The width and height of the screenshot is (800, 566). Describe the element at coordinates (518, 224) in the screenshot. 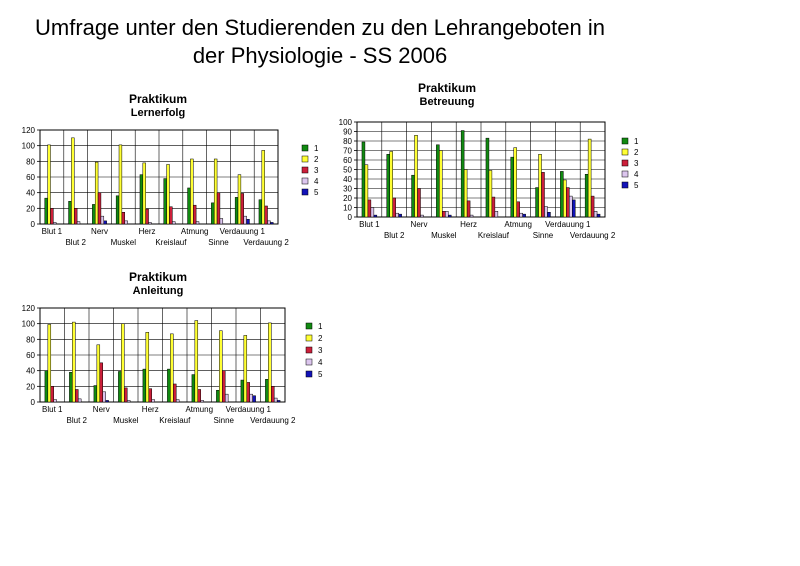

I see `x-tick-label: Atmung` at that location.